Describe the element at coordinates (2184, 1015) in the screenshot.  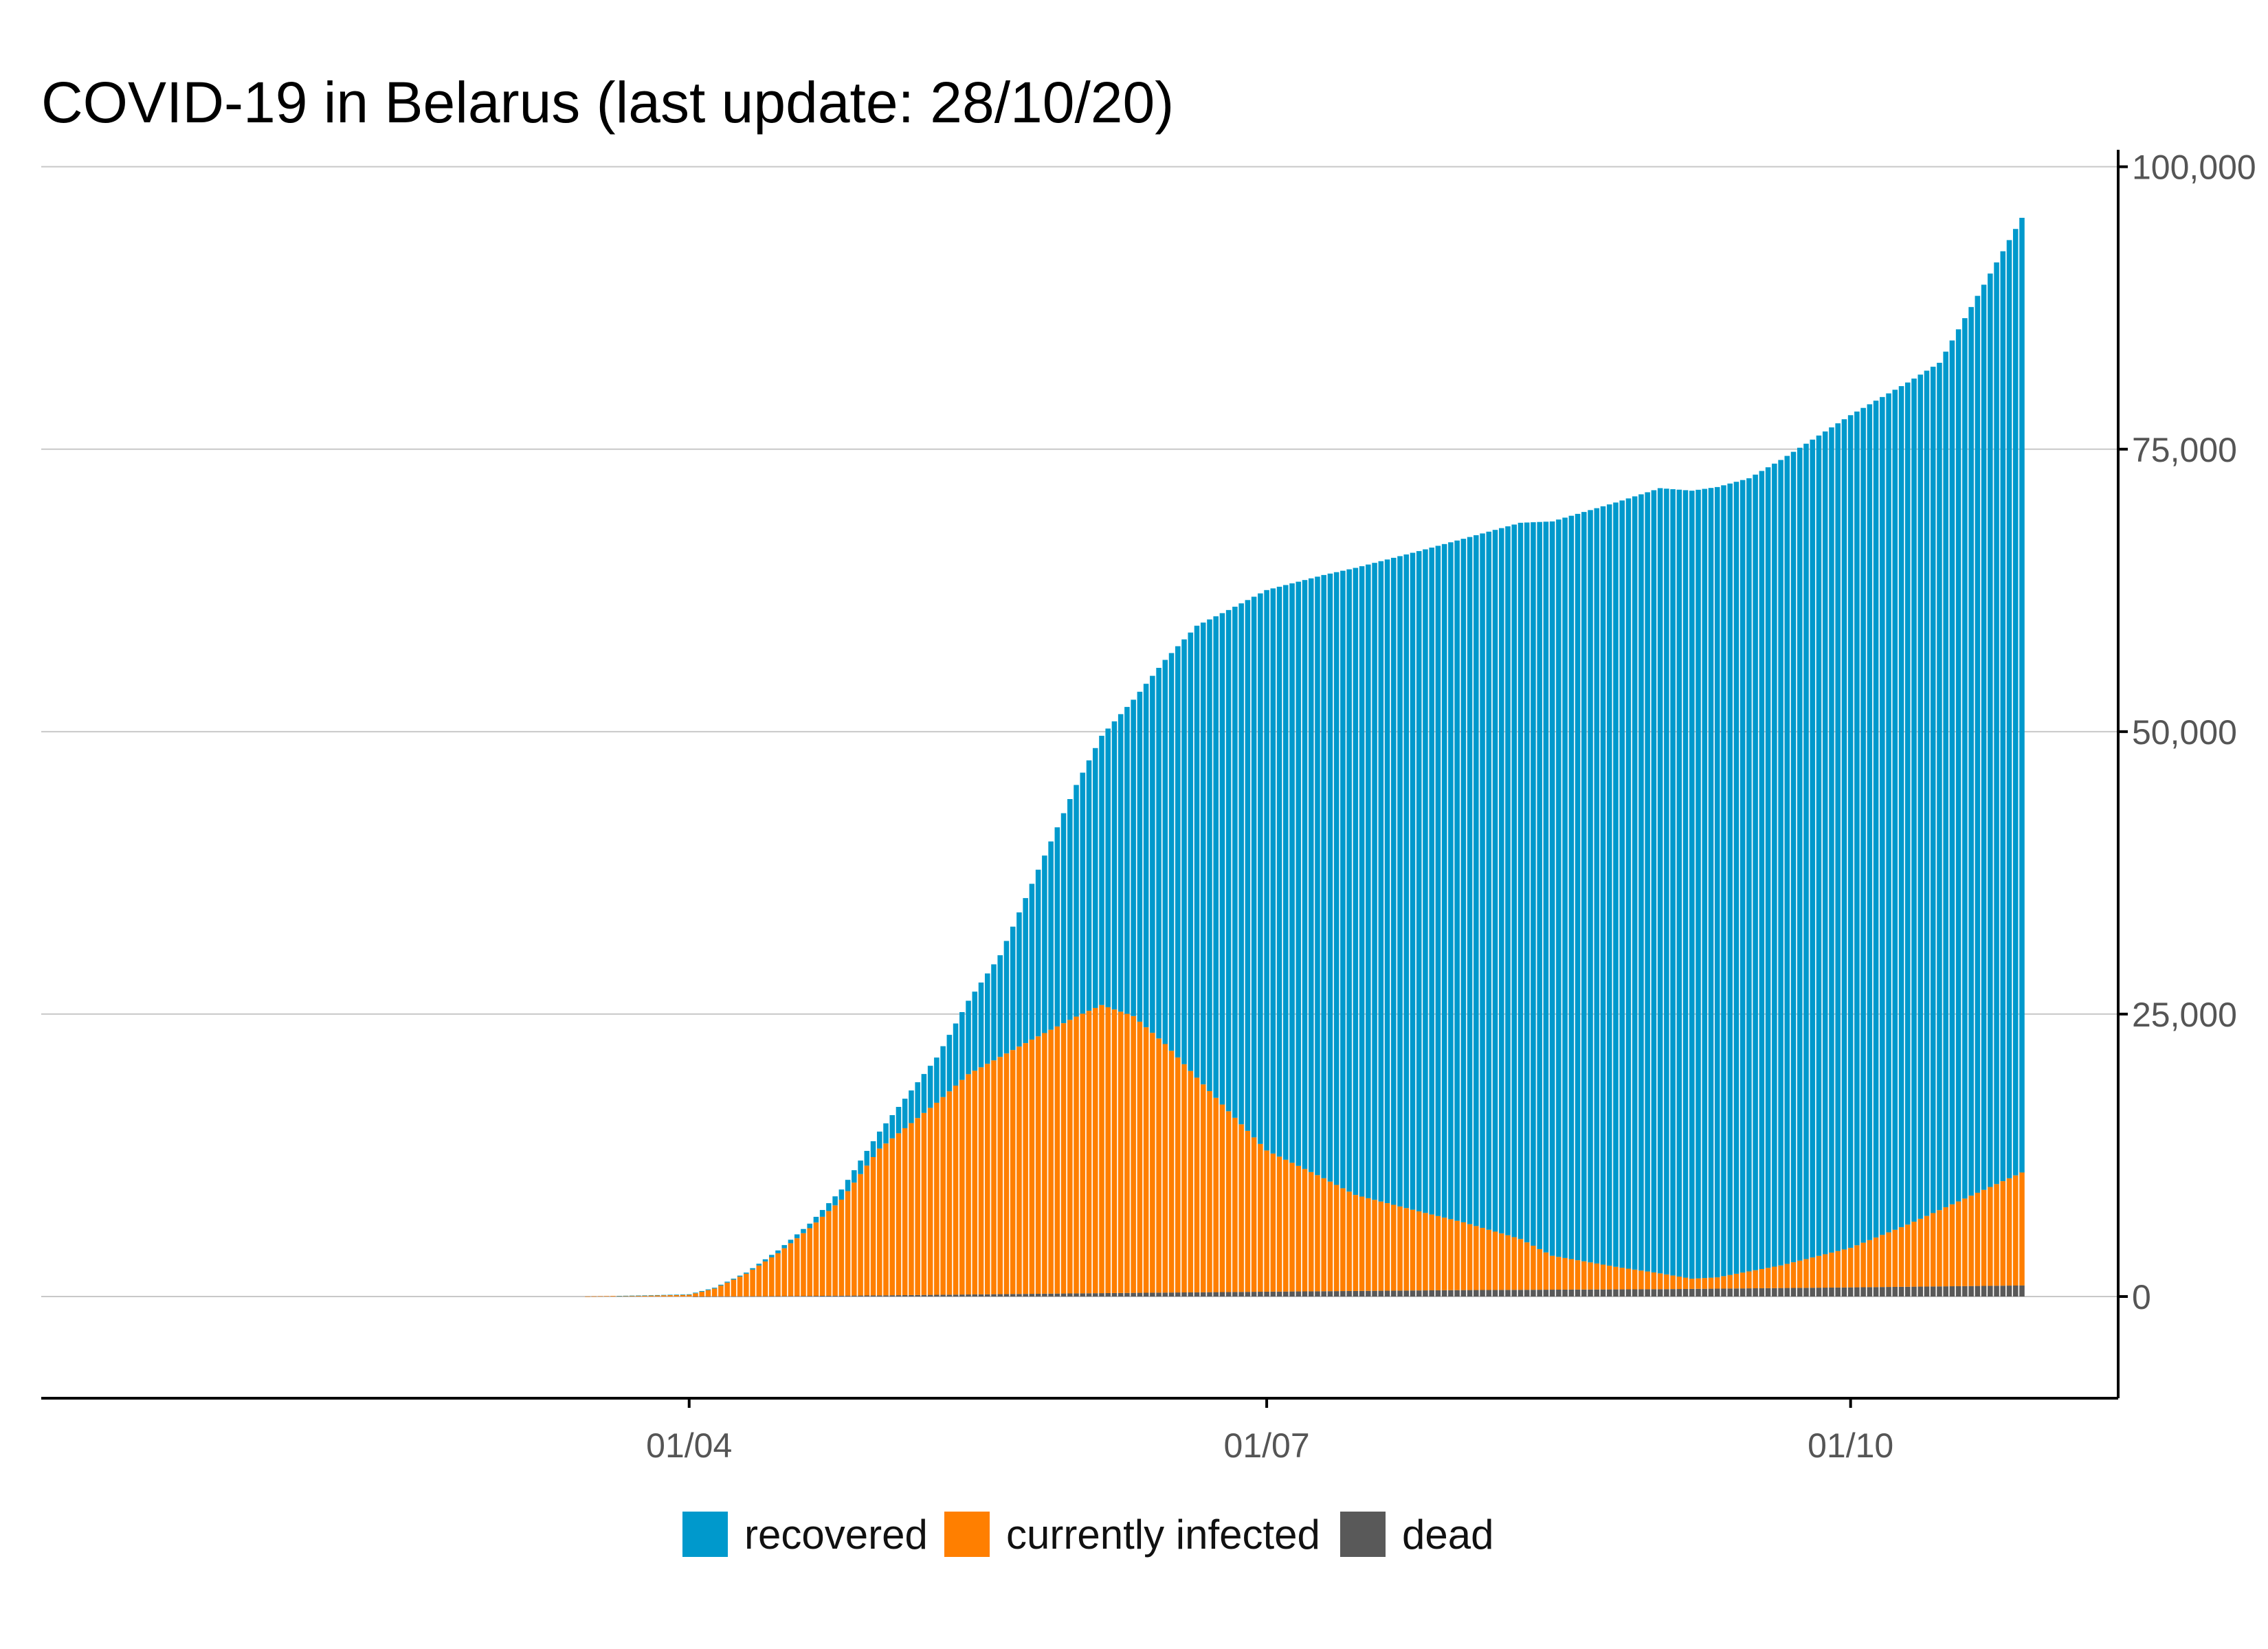
I see `y-tick-label: 25,000` at that location.